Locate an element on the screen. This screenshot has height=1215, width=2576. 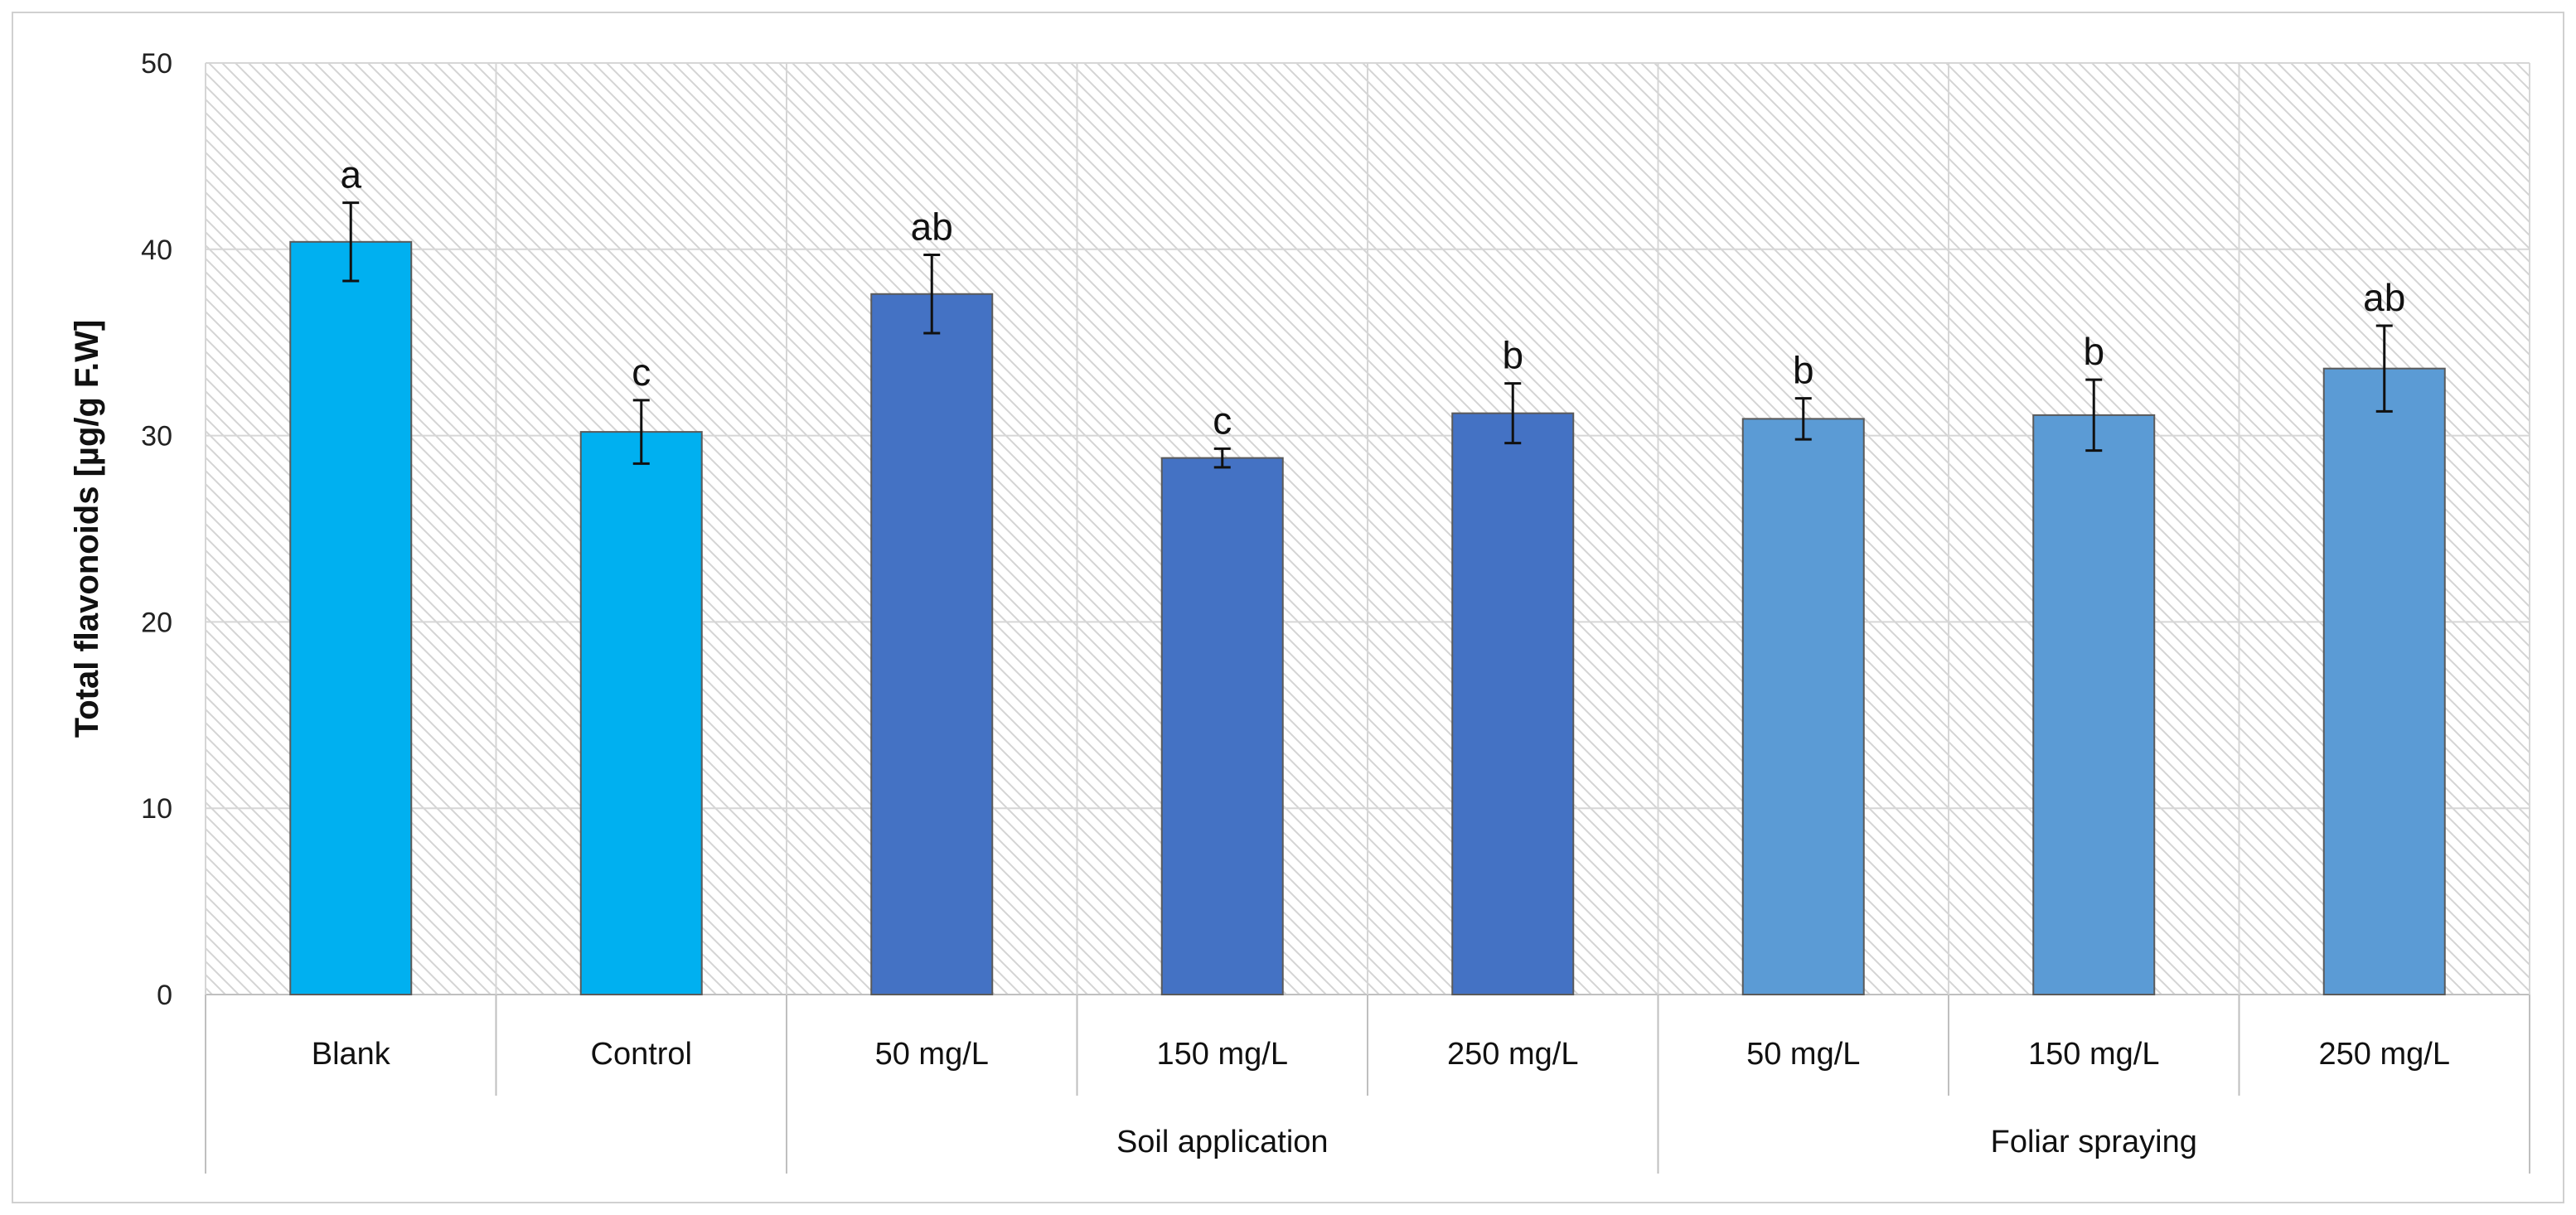
y-tick-label: 40 is located at coordinates (156, 250).